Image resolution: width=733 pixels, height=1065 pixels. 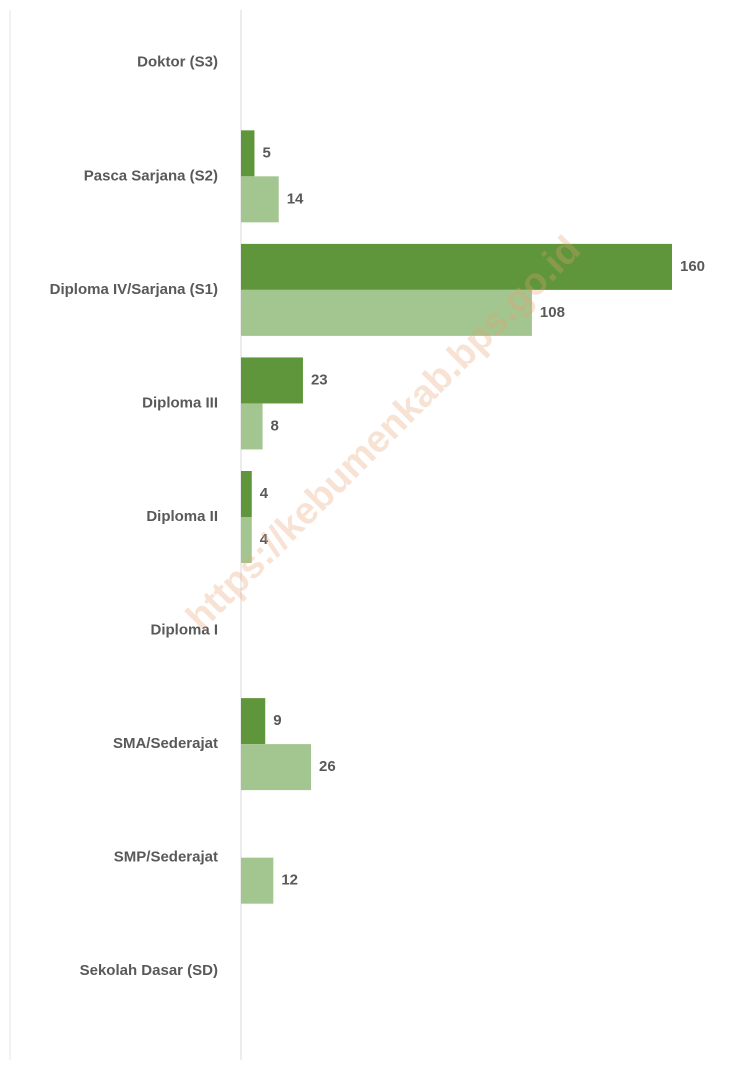 I want to click on y-tick-label: Sekolah Dasar (SD), so click(x=149, y=970).